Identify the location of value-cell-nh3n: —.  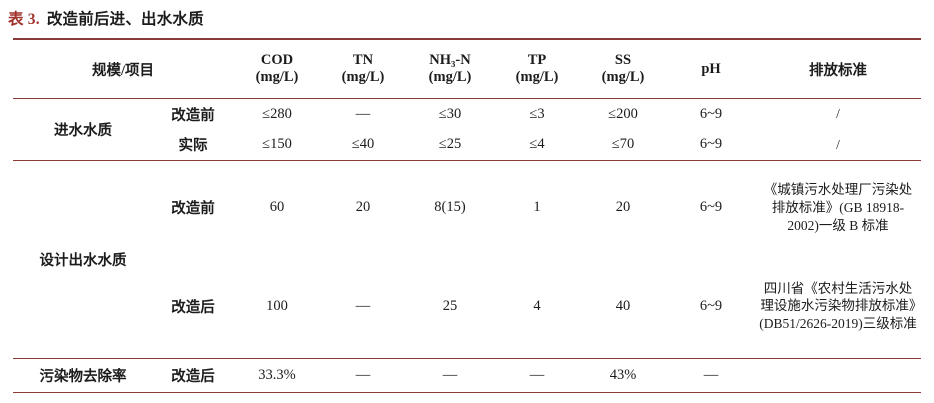
(450, 375).